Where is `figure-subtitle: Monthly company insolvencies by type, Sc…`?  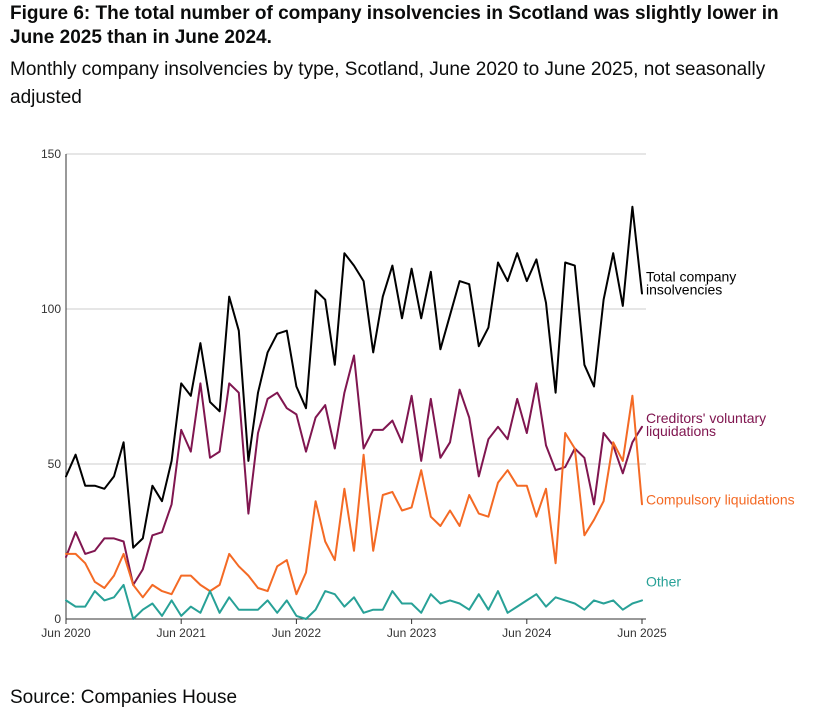 figure-subtitle: Monthly company insolvencies by type, Sc… is located at coordinates (388, 83).